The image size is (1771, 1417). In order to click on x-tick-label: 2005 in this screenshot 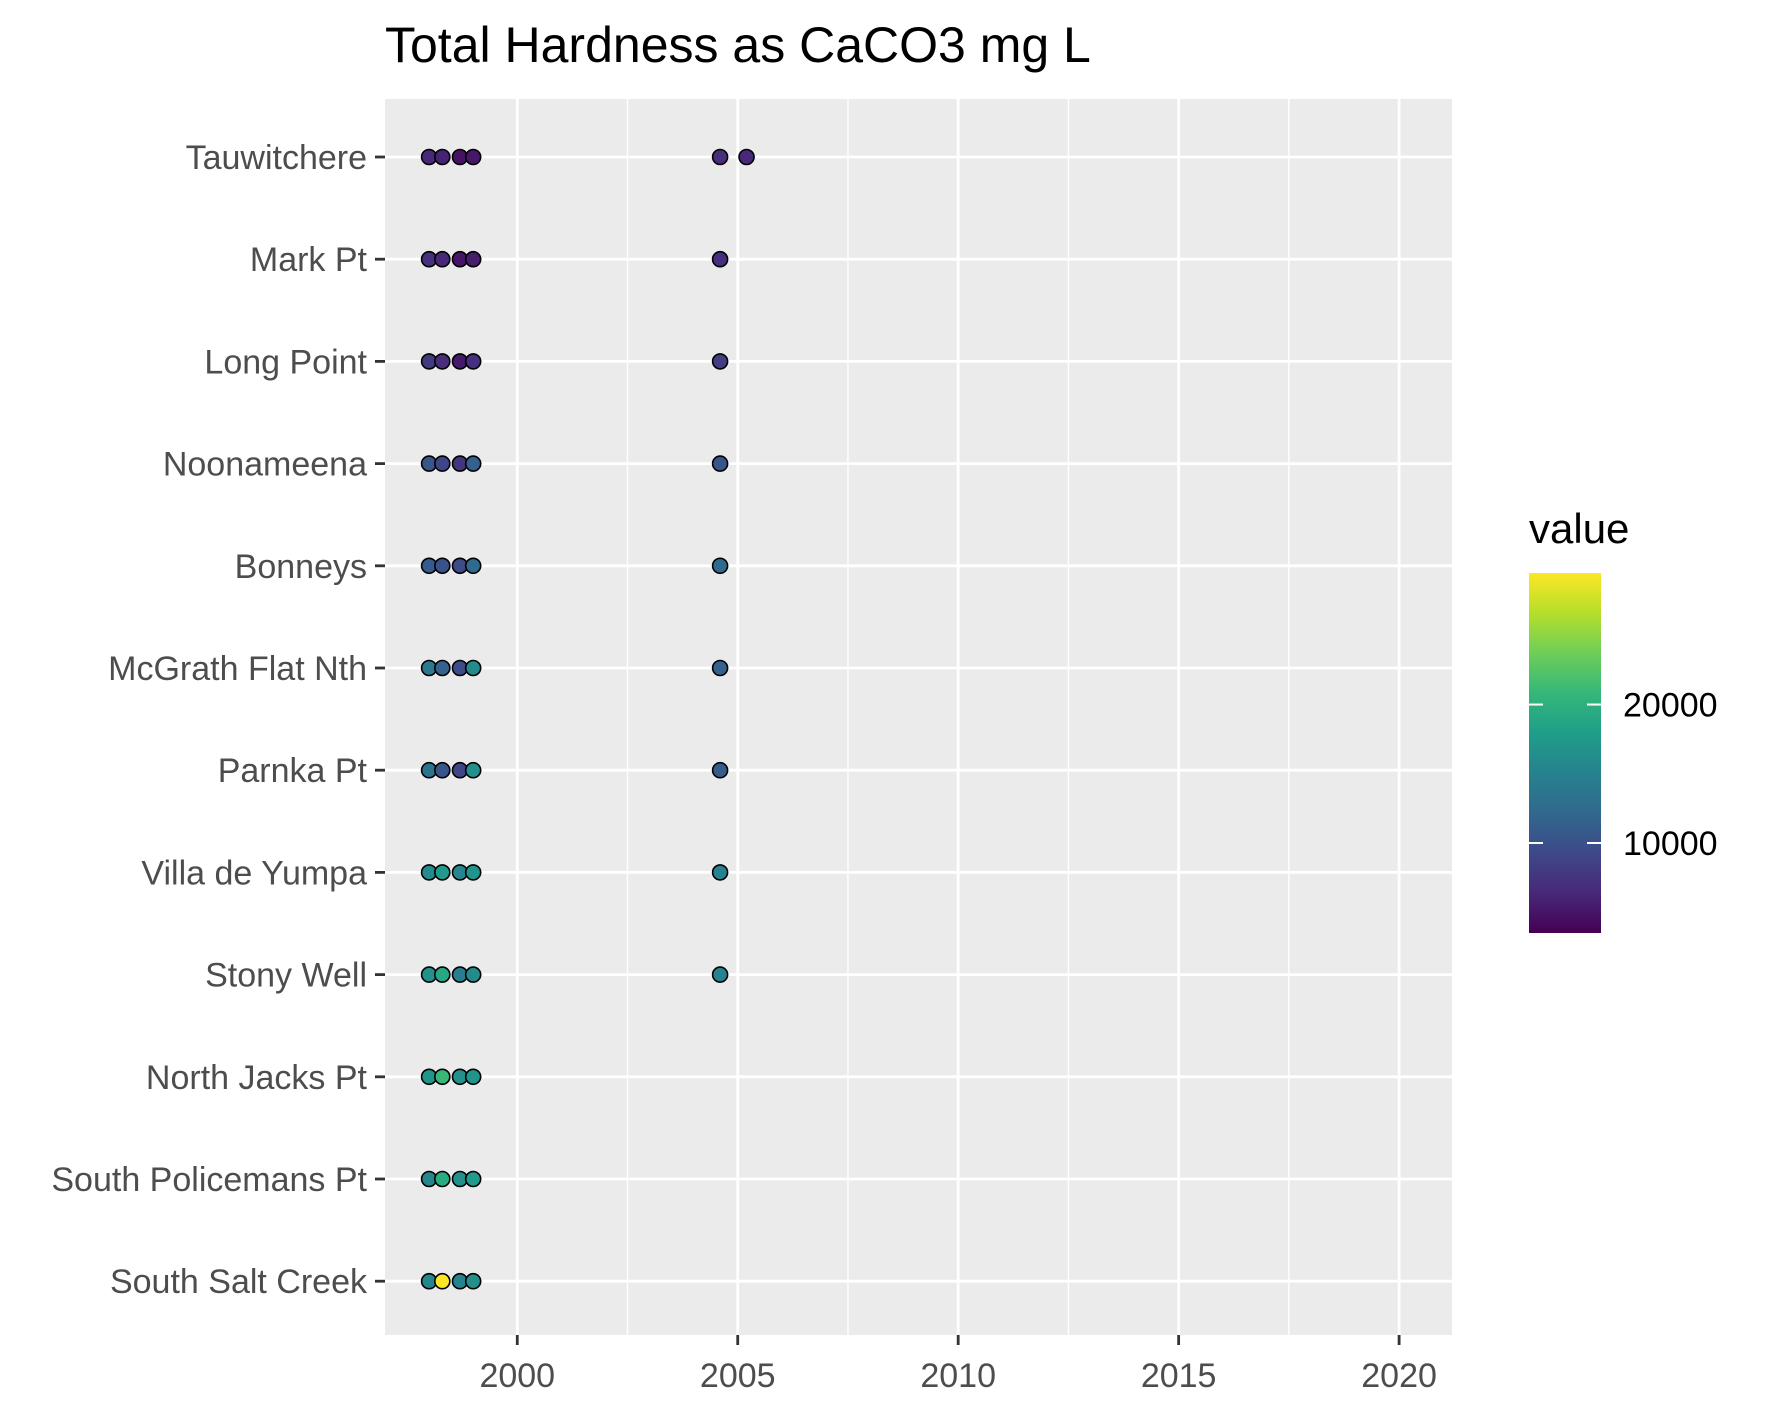, I will do `click(738, 1376)`.